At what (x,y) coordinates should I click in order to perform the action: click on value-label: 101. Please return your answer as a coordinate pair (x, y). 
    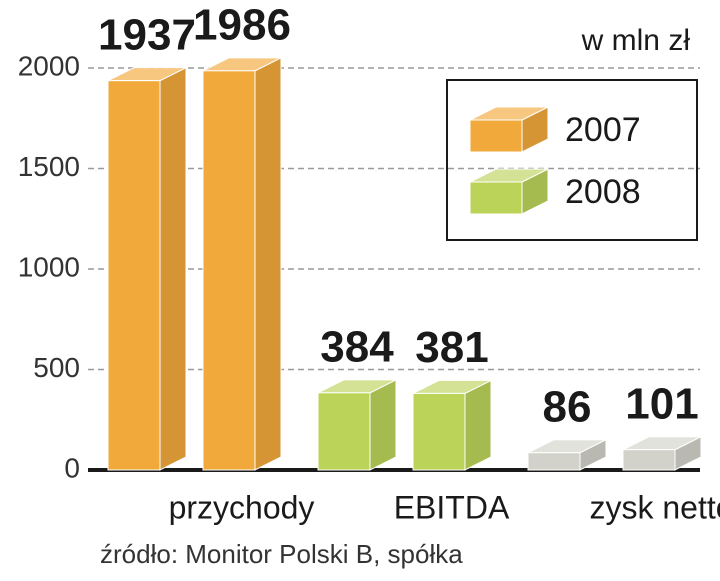
    Looking at the image, I should click on (661, 403).